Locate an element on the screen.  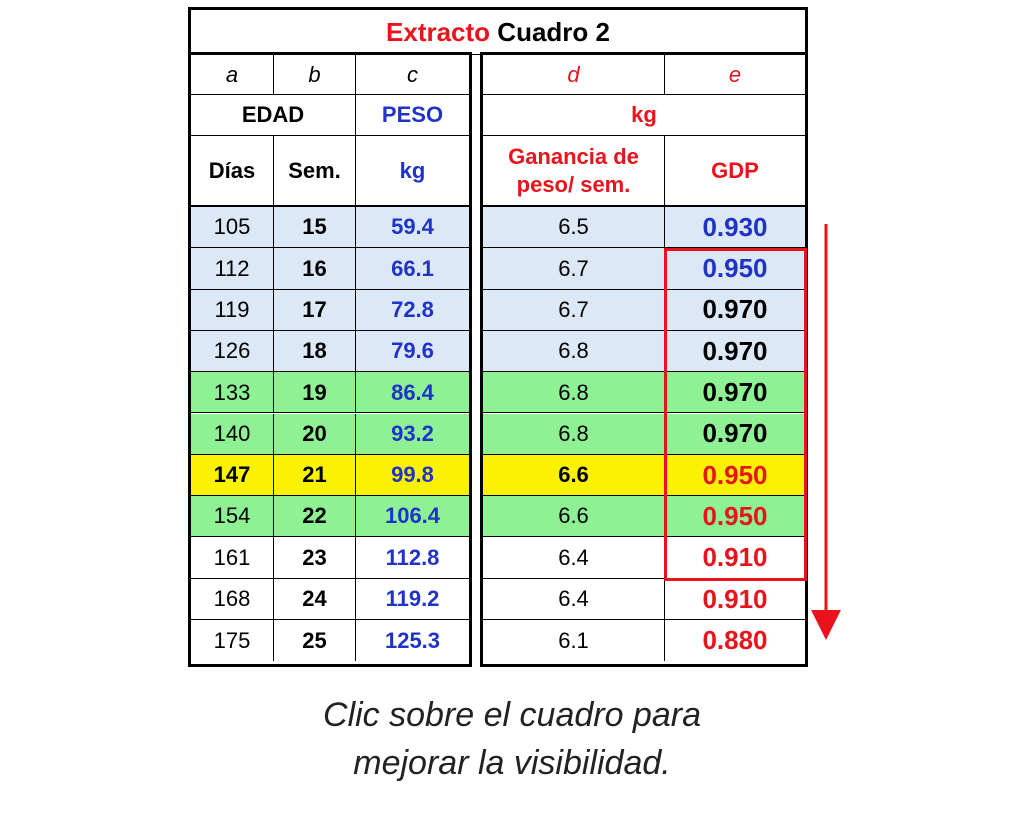
cell-dias: 154 is located at coordinates (232, 517).